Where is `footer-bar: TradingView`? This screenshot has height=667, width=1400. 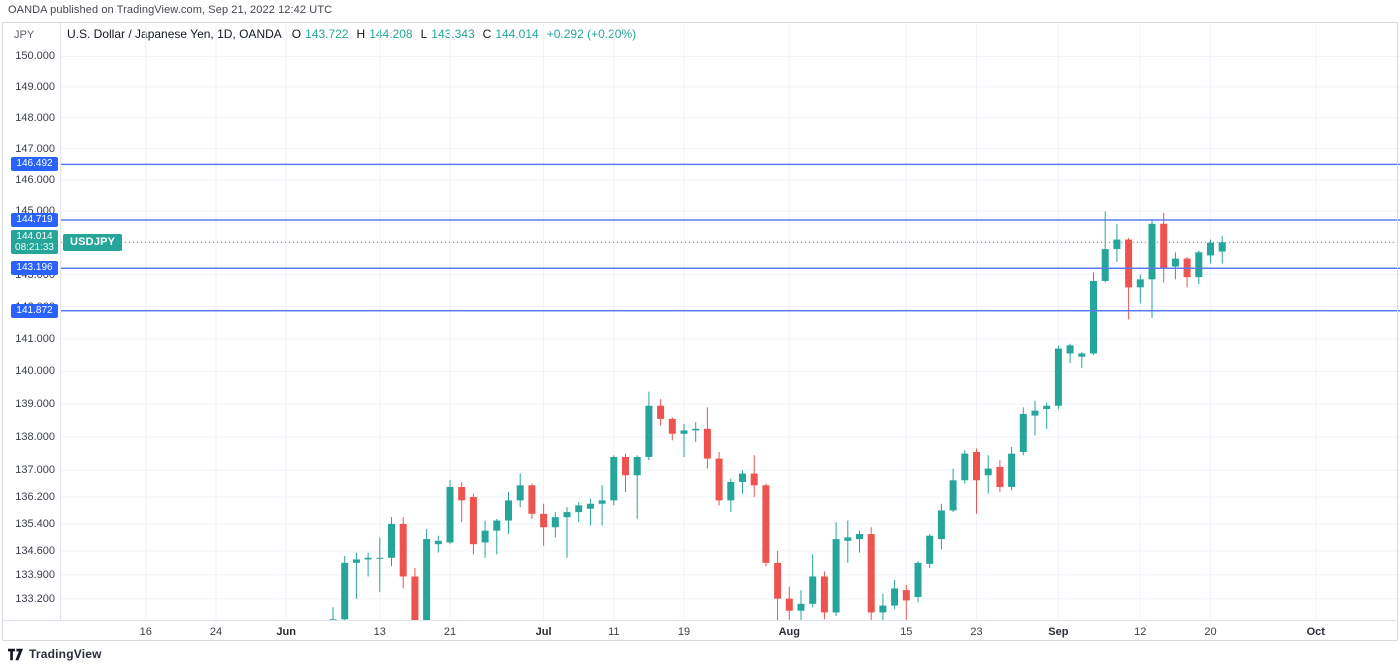
footer-bar: TradingView is located at coordinates (700, 654).